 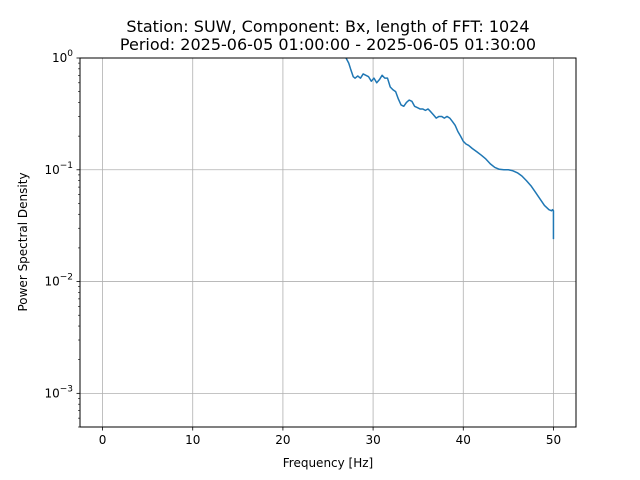 I want to click on x-tick-label: 40, so click(x=463, y=440).